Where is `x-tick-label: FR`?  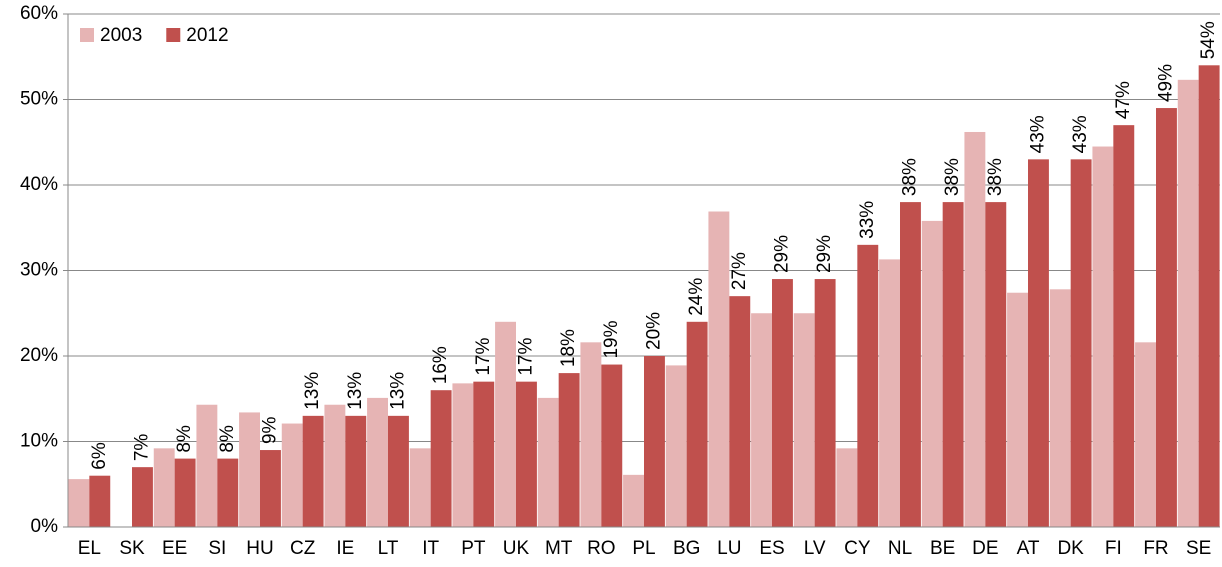 x-tick-label: FR is located at coordinates (1155, 548).